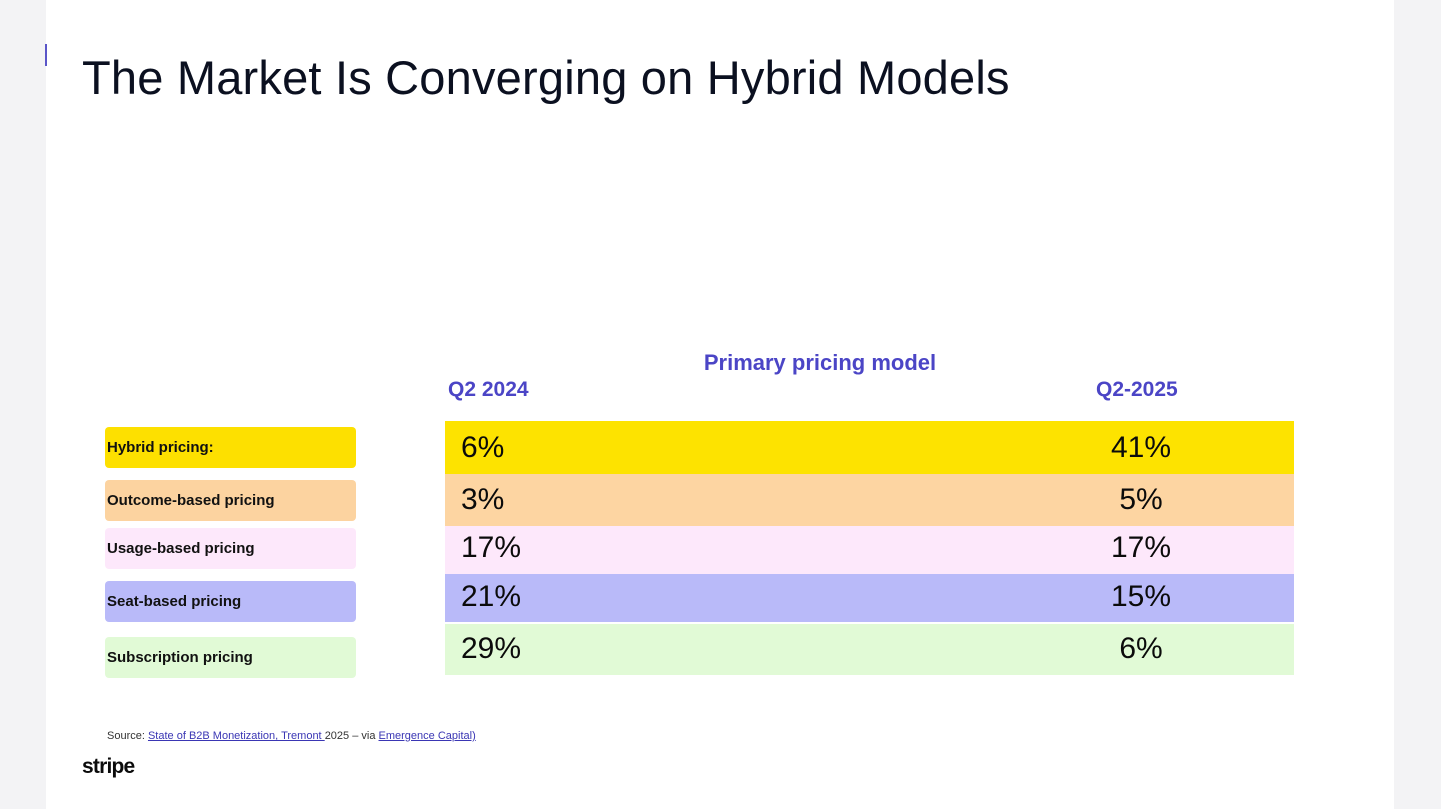  I want to click on value-outcome-q2-2024: 3%, so click(483, 499).